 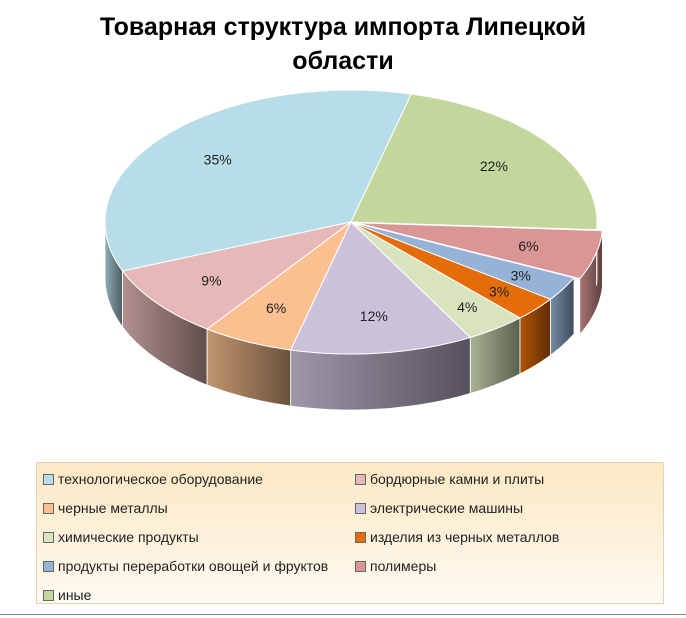 I want to click on data-label-1: 9%, so click(x=211, y=281).